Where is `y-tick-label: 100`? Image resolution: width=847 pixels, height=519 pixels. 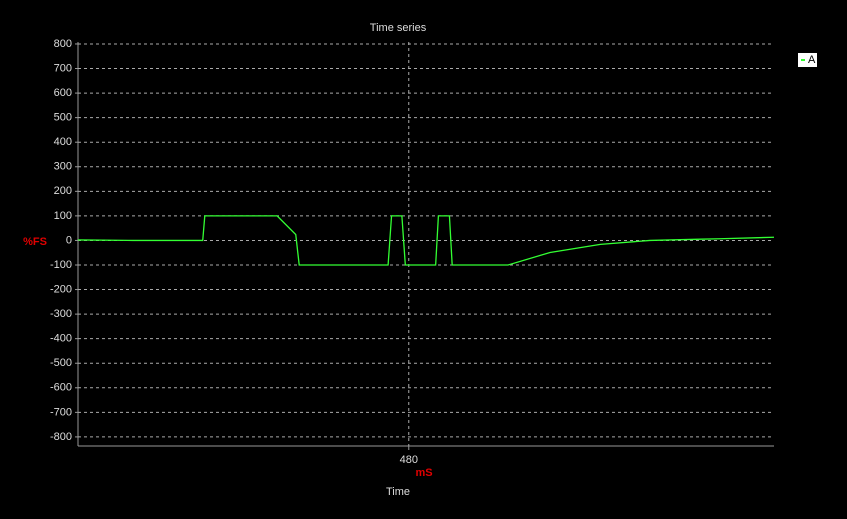
y-tick-label: 100 is located at coordinates (63, 216).